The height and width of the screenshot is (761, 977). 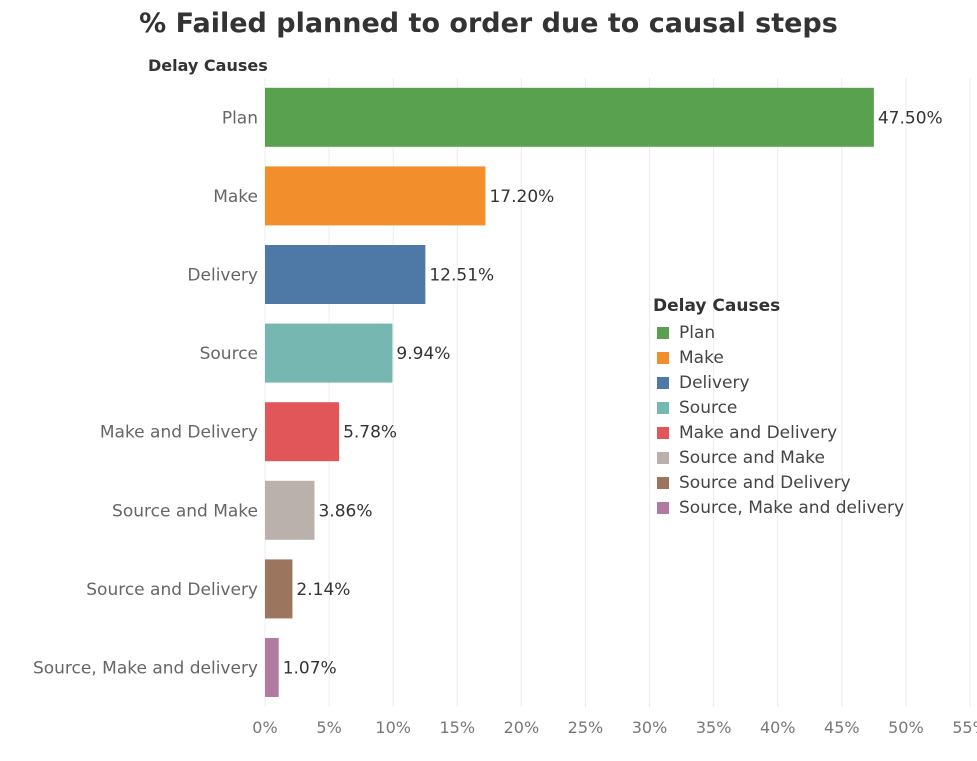 I want to click on legend-item-6: Source and Delivery, so click(x=778, y=482).